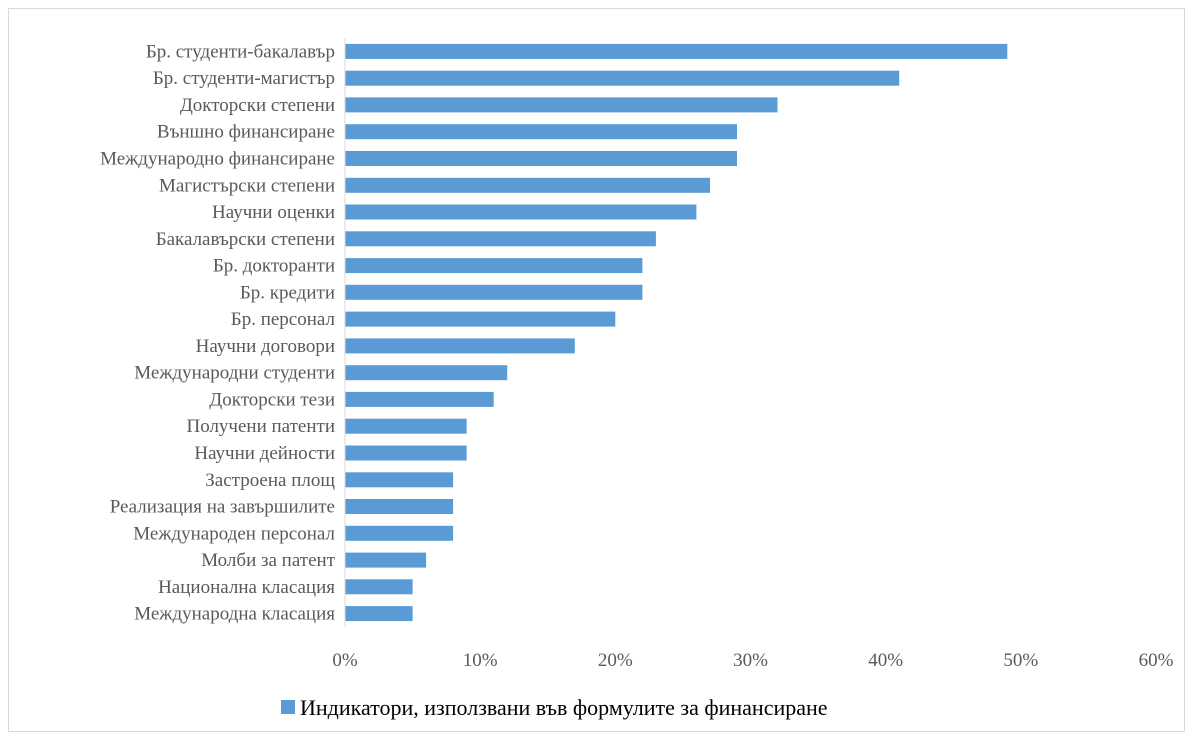 The image size is (1193, 740). Describe the element at coordinates (244, 78) in the screenshot. I see `category-label: Бр. студенти-магистър` at that location.